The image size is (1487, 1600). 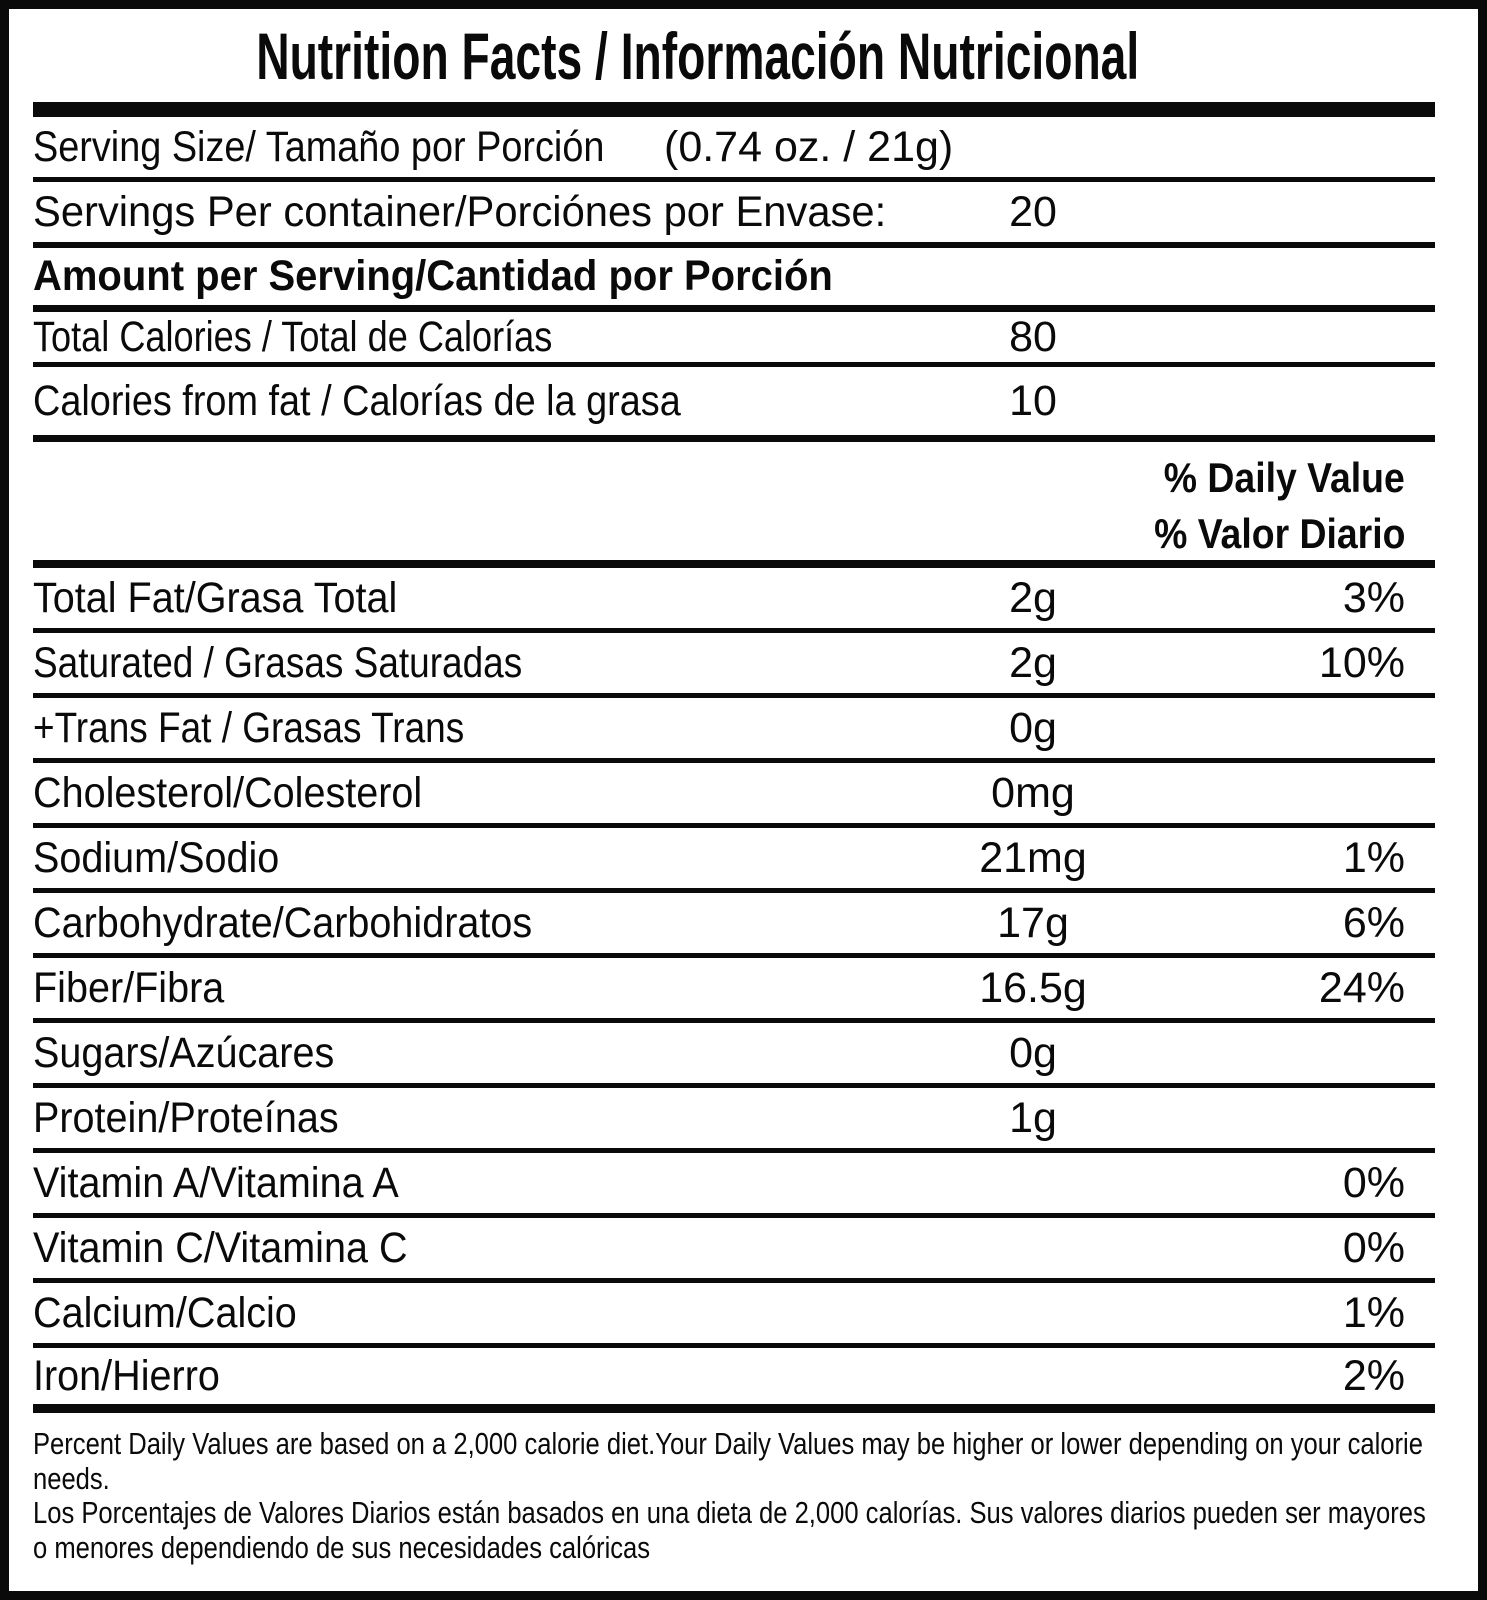 What do you see at coordinates (1373, 1375) in the screenshot?
I see `nutrient-daily-value: 2%` at bounding box center [1373, 1375].